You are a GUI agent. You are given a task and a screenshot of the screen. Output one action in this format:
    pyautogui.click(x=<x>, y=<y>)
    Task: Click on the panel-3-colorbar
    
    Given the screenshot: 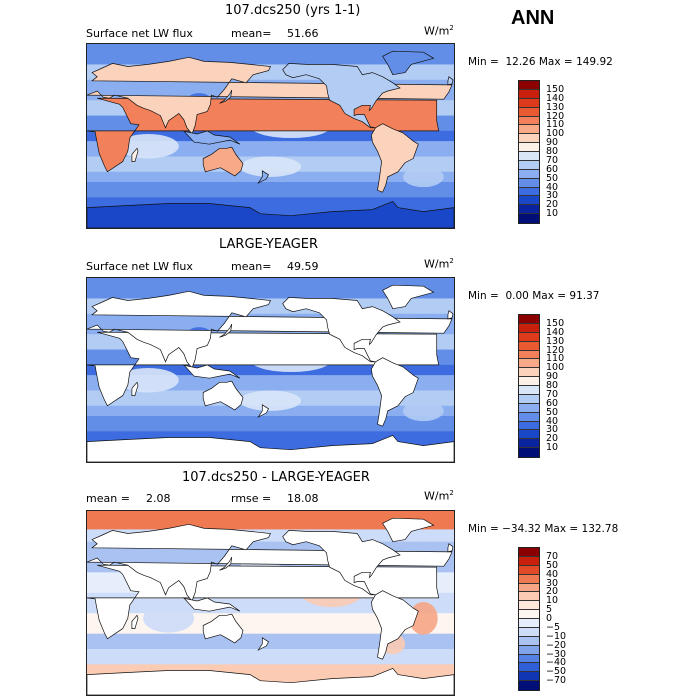 What is the action you would take?
    pyautogui.click(x=529, y=619)
    